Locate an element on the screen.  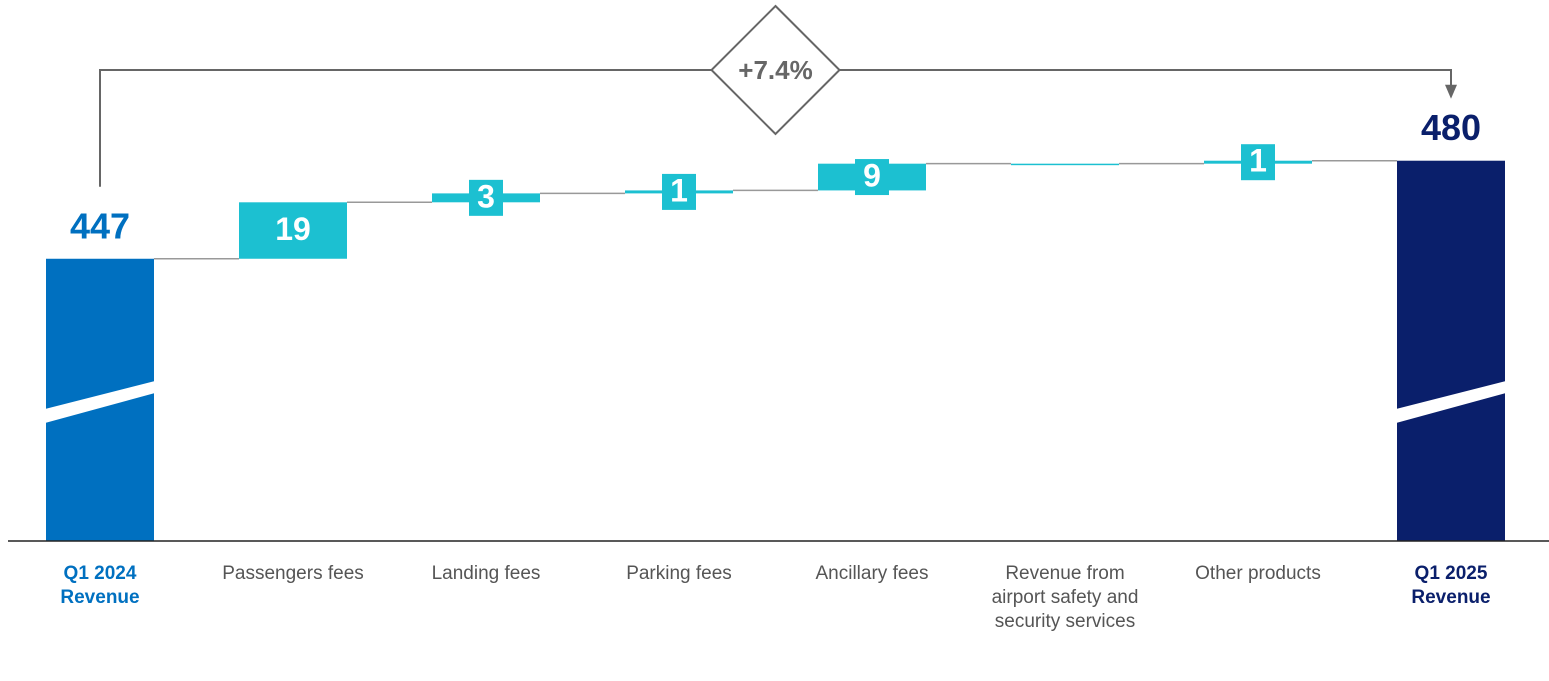
value-label: 480 is located at coordinates (1451, 127).